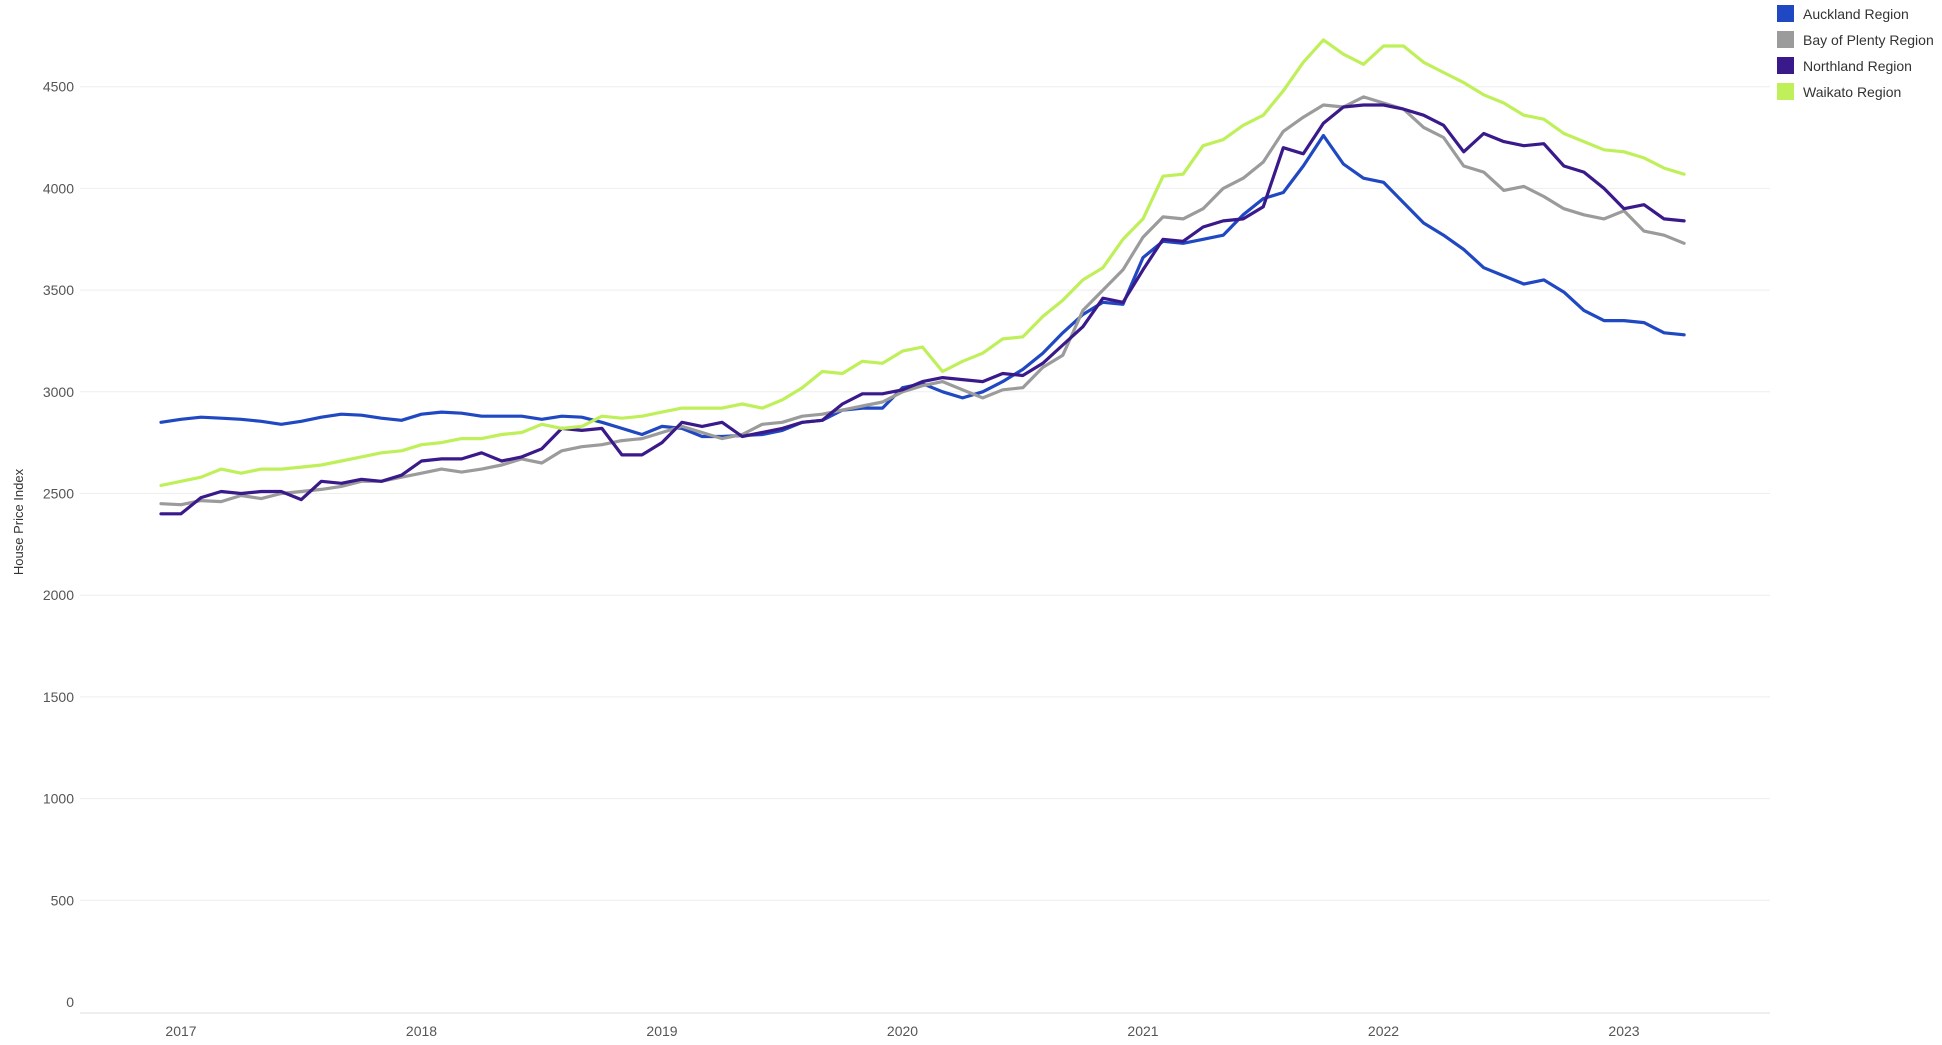 The width and height of the screenshot is (1942, 1045). Describe the element at coordinates (58, 494) in the screenshot. I see `y-tick-label: 2500` at that location.